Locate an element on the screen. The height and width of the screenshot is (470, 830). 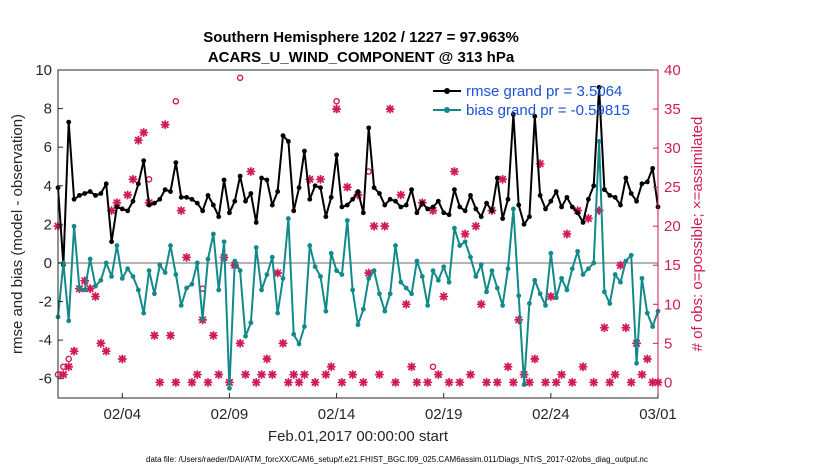
x-tick-label: 02/19 is located at coordinates (444, 414).